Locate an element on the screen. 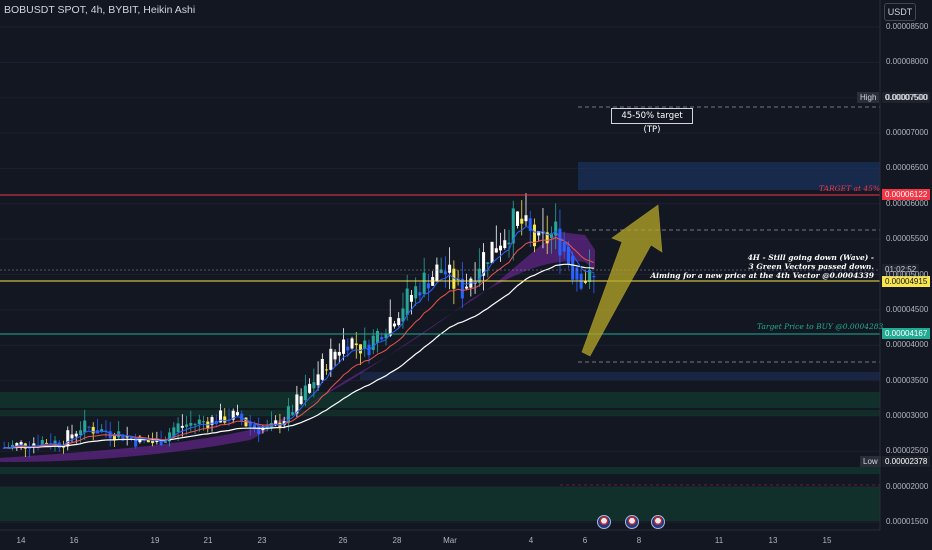 The height and width of the screenshot is (550, 932). price-tick-label: 0.00006000 is located at coordinates (907, 203).